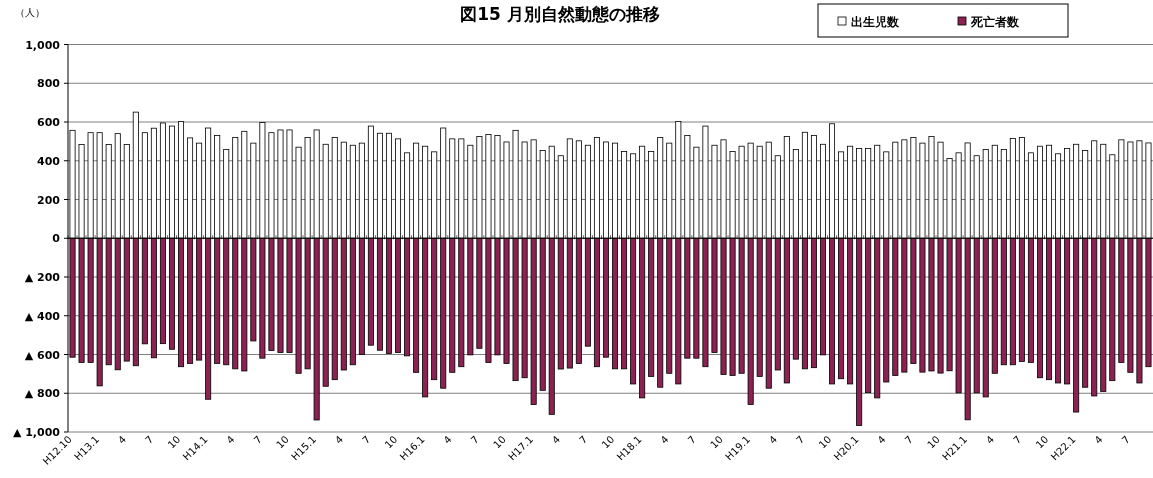  Describe the element at coordinates (42, 394) in the screenshot. I see `y-tick-label: ▲ 800` at that location.